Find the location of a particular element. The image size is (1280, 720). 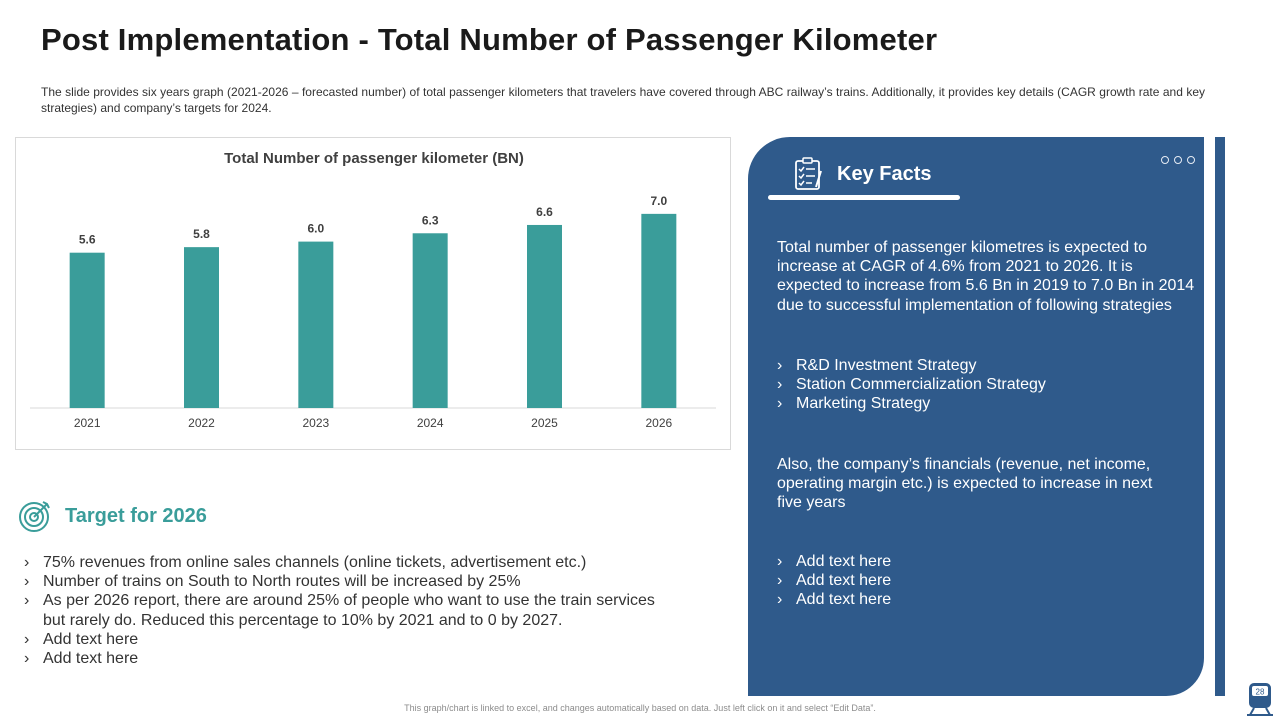

key-facts-side-strip is located at coordinates (1220, 416).